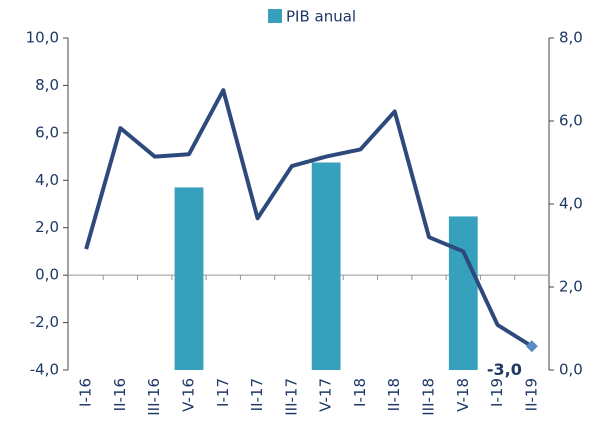 Image resolution: width=606 pixels, height=427 pixels. What do you see at coordinates (120, 394) in the screenshot?
I see `x-tick-label: II-16` at bounding box center [120, 394].